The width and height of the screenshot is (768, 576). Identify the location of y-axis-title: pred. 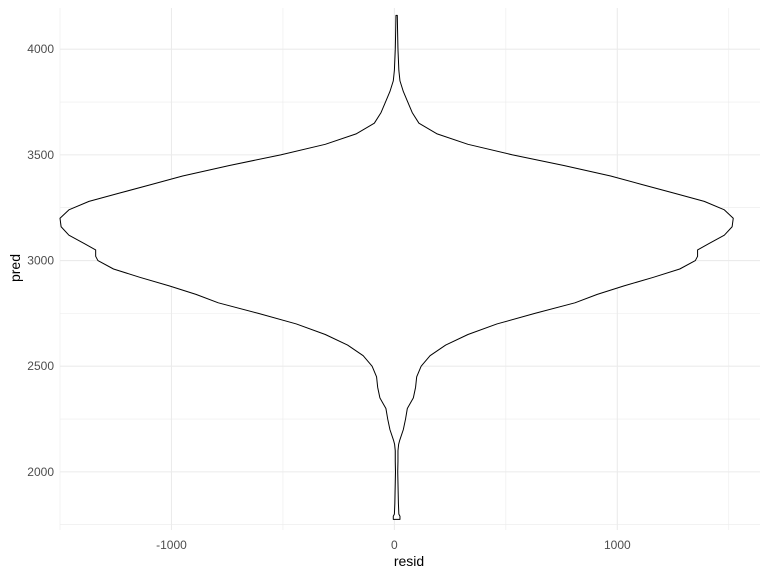
(15, 268).